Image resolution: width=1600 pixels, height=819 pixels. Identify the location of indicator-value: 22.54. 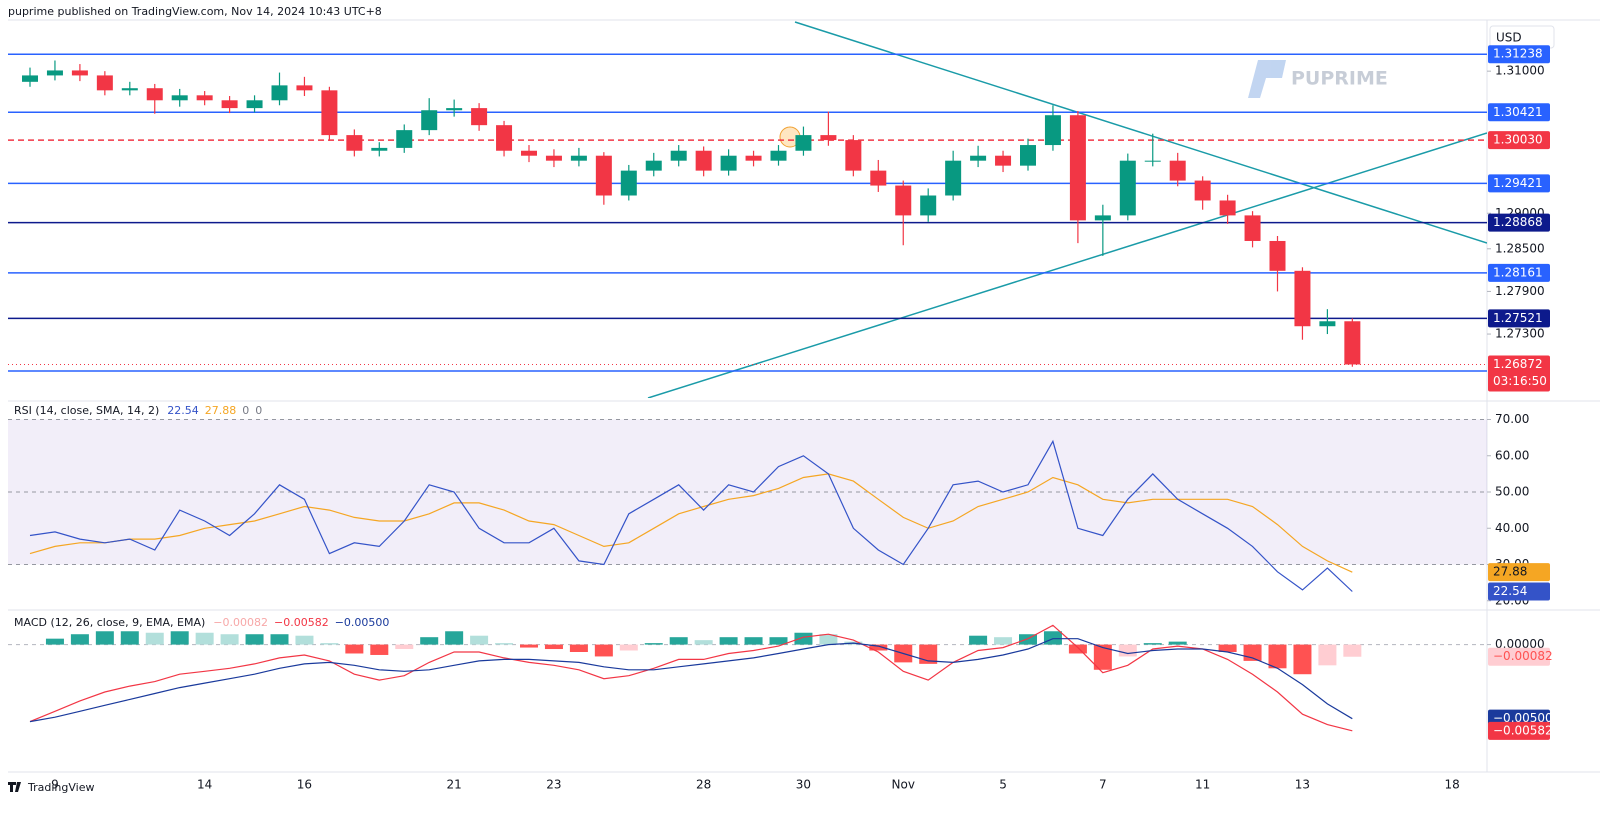
(183, 410).